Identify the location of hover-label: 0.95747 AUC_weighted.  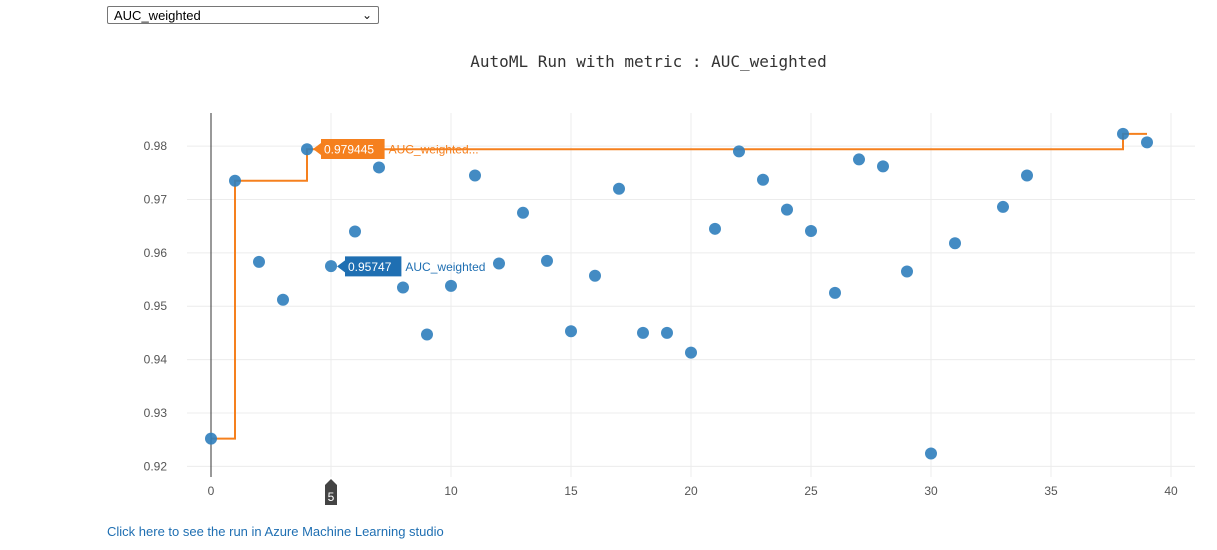
(411, 266).